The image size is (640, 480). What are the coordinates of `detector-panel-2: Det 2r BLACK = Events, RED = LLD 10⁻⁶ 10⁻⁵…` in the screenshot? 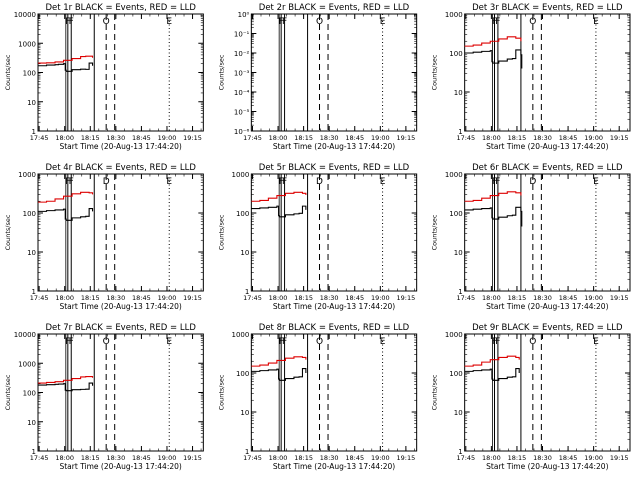 It's located at (317, 77).